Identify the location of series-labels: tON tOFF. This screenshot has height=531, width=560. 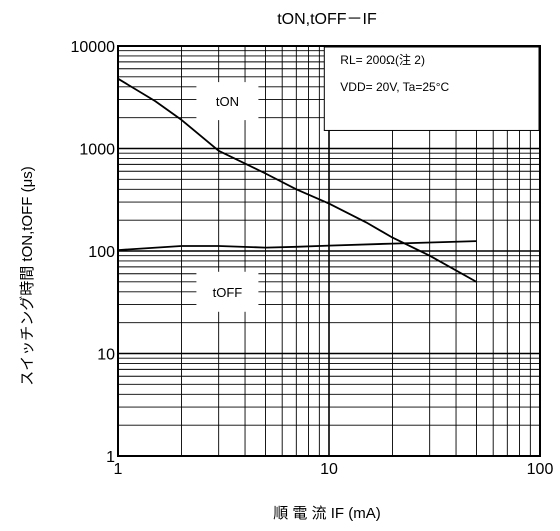
(227, 197).